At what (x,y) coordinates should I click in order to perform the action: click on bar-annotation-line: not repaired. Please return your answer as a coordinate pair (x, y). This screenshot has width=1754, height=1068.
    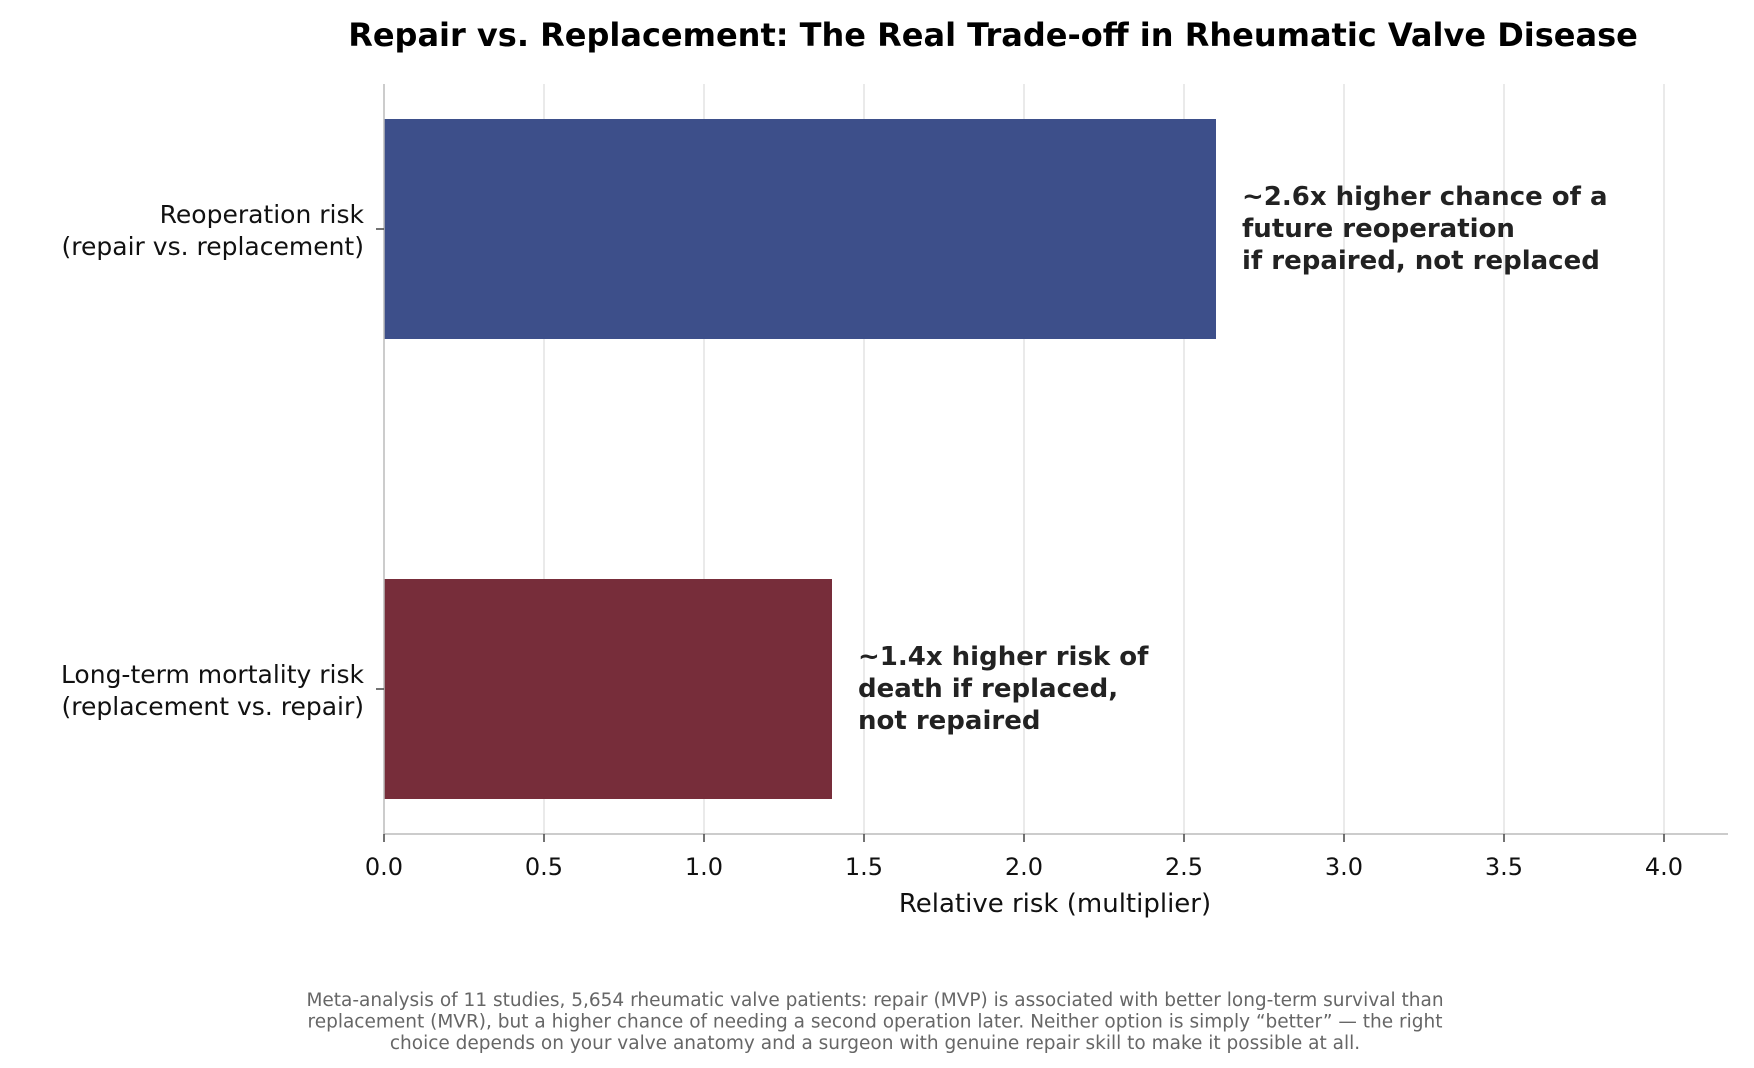
    Looking at the image, I should click on (949, 721).